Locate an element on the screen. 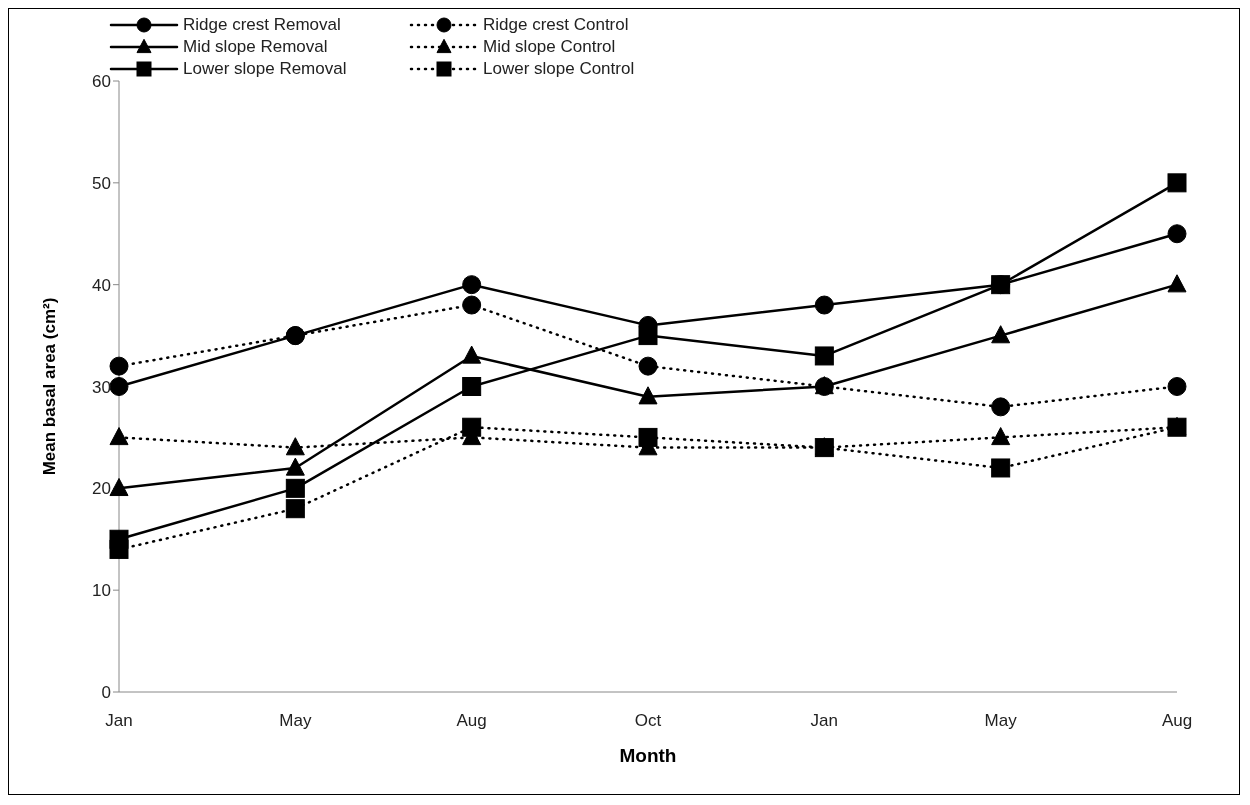 Image resolution: width=1250 pixels, height=805 pixels. legend-label: Ridge crest Removal is located at coordinates (262, 25).